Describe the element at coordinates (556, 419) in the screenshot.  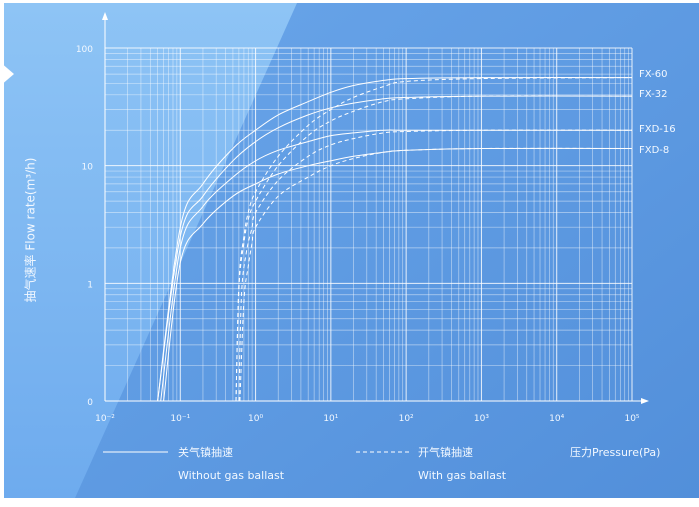
I see `x-tick-label: 10⁴` at that location.